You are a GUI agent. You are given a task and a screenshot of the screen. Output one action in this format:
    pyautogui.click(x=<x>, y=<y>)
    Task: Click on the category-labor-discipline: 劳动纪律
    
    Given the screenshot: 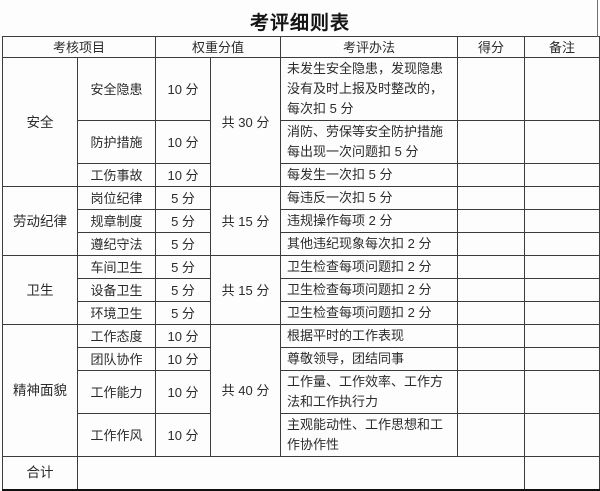 What is the action you would take?
    pyautogui.click(x=40, y=221)
    